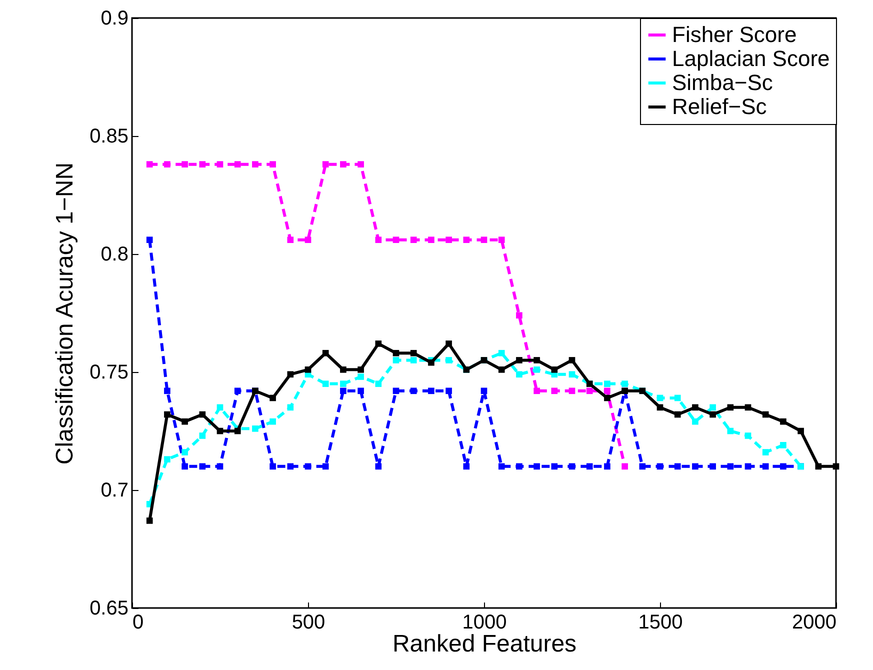 The width and height of the screenshot is (873, 670). I want to click on y-tick-label: 0.65, so click(109, 609).